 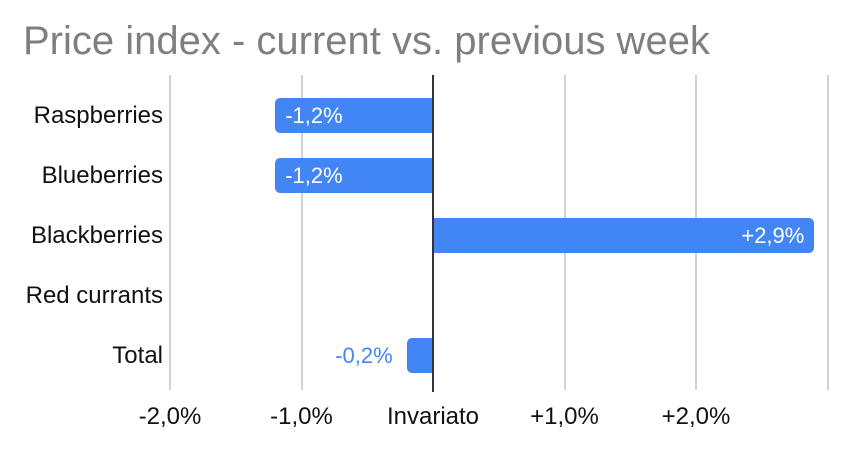 I want to click on bar-value-label: +2,9%, so click(x=773, y=235).